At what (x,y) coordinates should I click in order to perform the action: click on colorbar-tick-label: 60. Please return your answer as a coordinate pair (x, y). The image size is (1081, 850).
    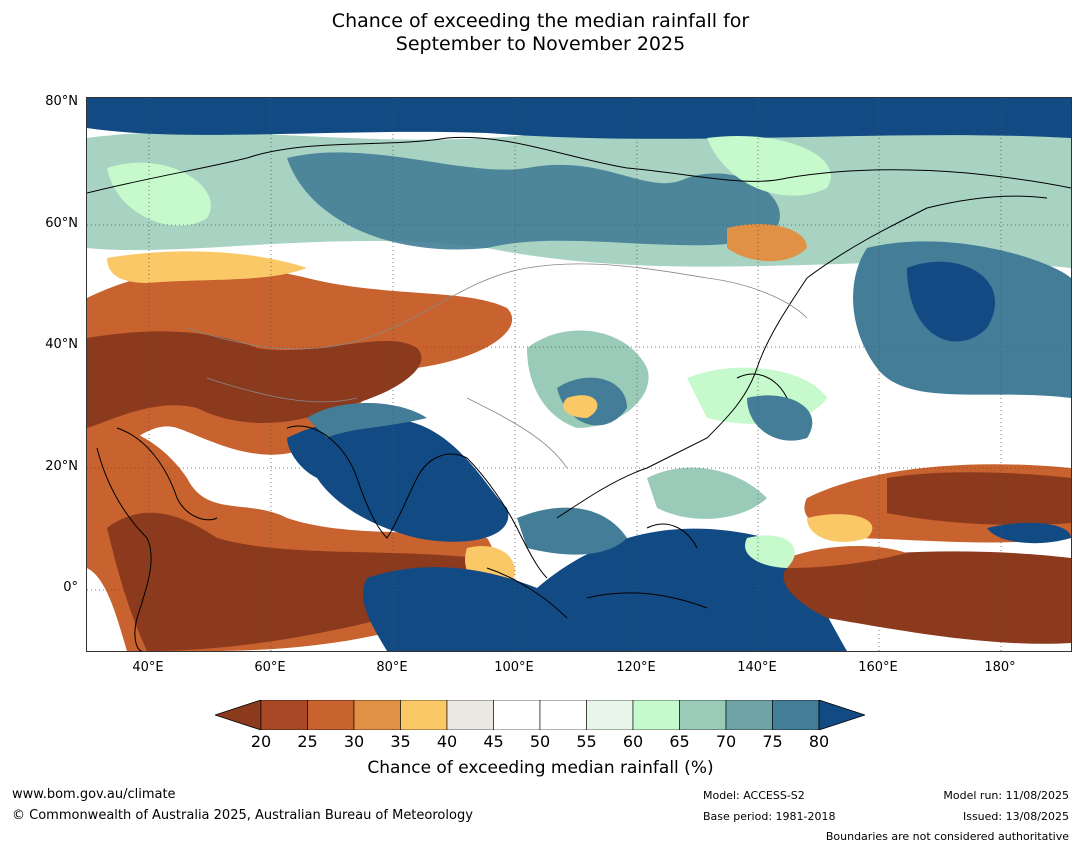
    Looking at the image, I should click on (633, 741).